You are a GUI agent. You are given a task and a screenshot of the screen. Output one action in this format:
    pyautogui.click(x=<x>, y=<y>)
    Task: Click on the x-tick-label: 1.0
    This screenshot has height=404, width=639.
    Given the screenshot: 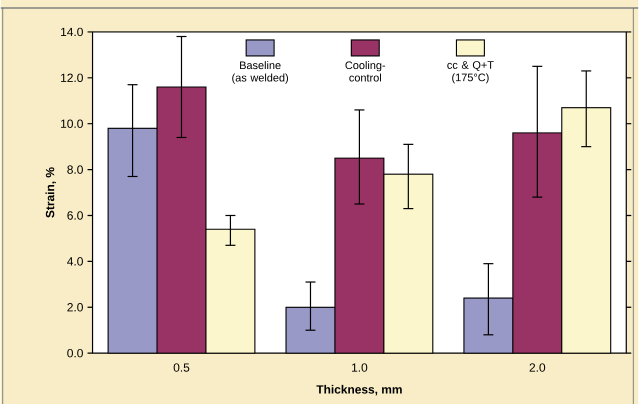 What is the action you would take?
    pyautogui.click(x=360, y=367)
    